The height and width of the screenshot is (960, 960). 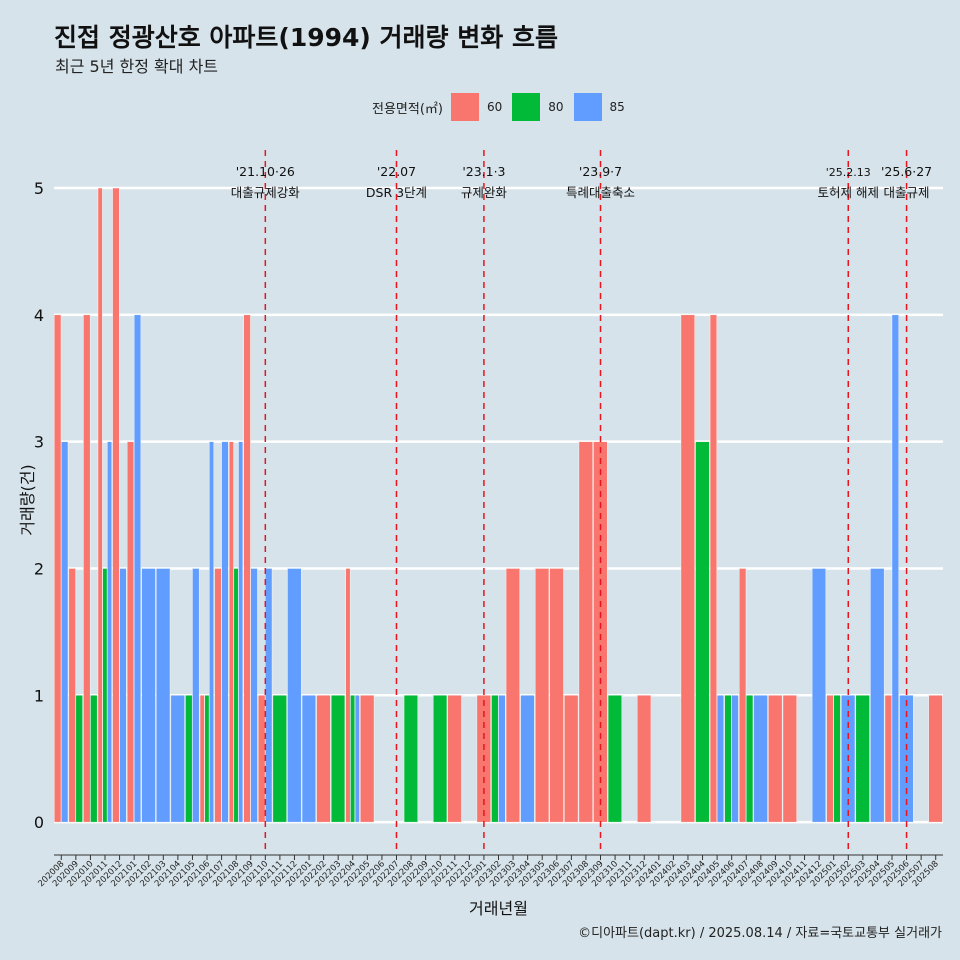 What do you see at coordinates (556, 107) in the screenshot?
I see `legend-label-80: 80` at bounding box center [556, 107].